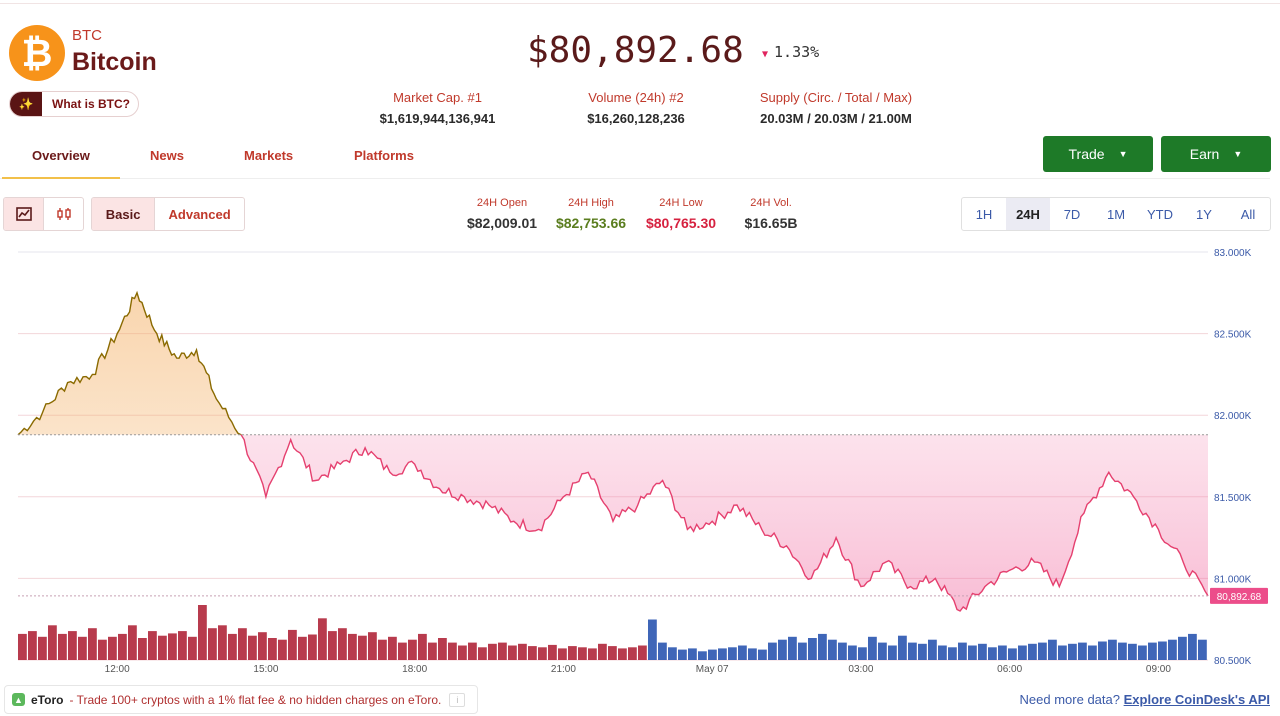  Describe the element at coordinates (1204, 214) in the screenshot. I see `range-1y: 1Y` at that location.